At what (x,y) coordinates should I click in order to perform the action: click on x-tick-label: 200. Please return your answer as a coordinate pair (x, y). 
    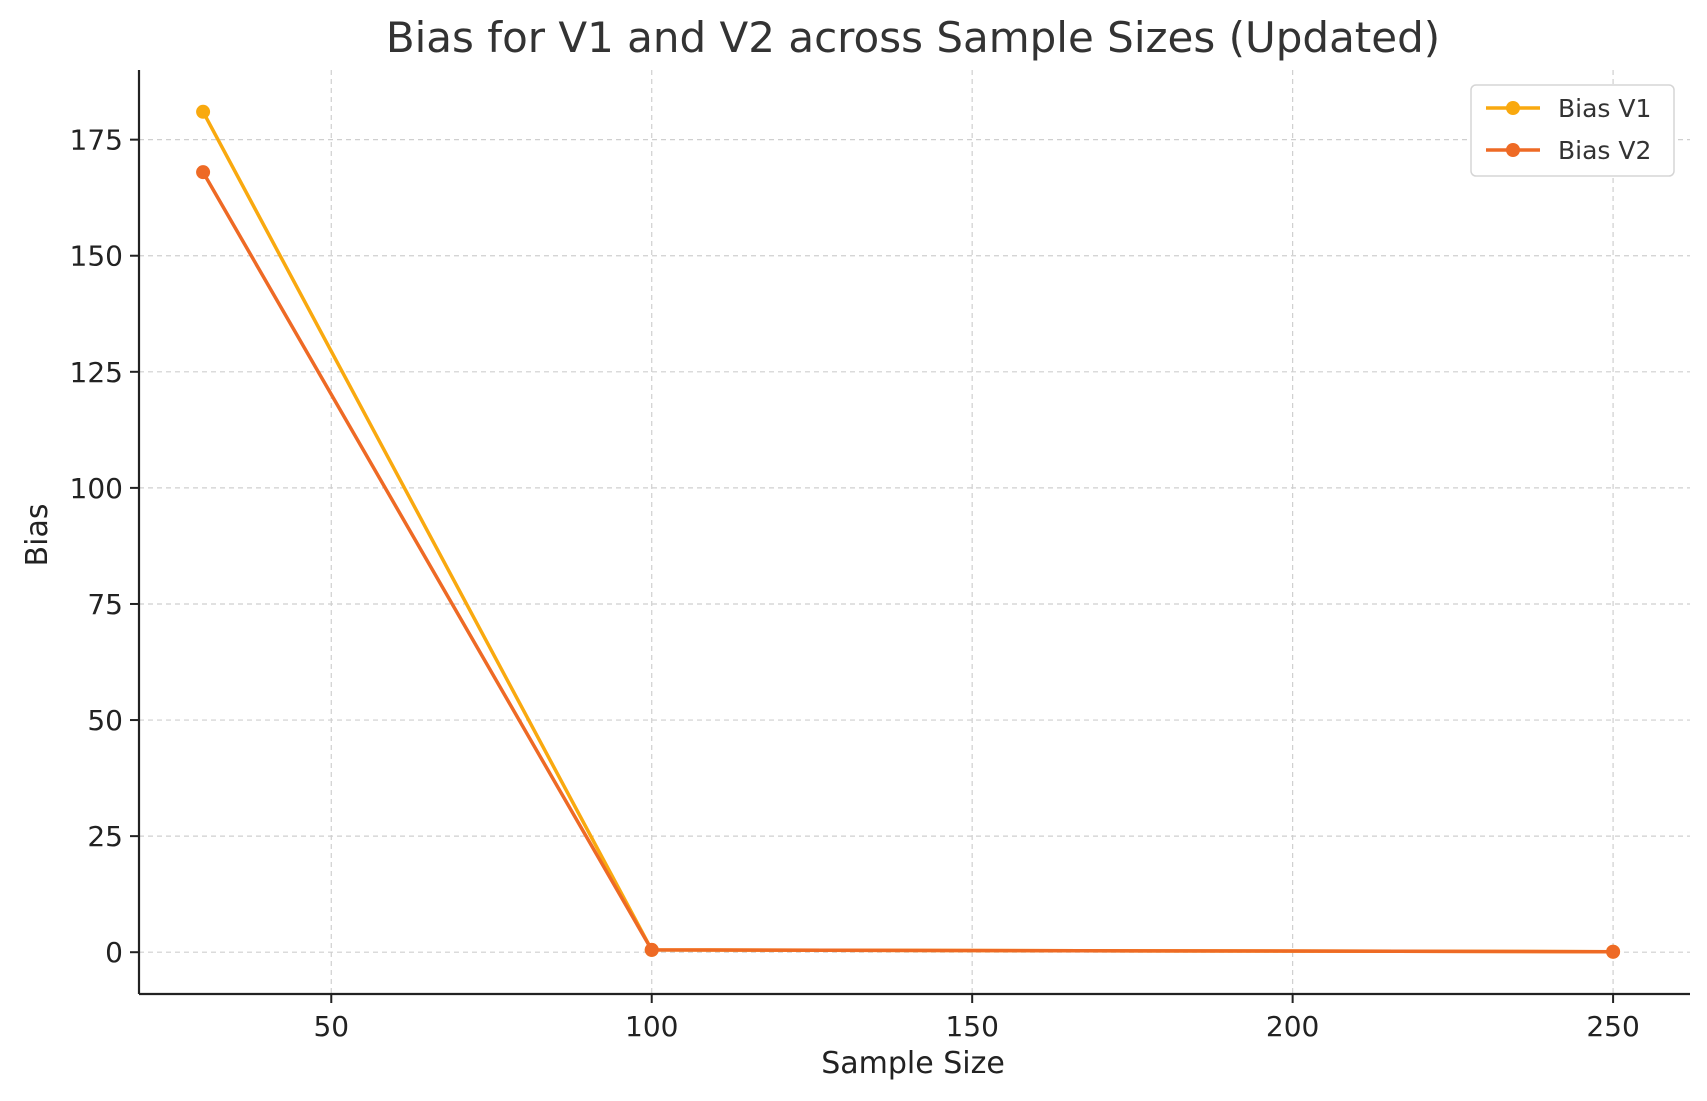
    Looking at the image, I should click on (1292, 1026).